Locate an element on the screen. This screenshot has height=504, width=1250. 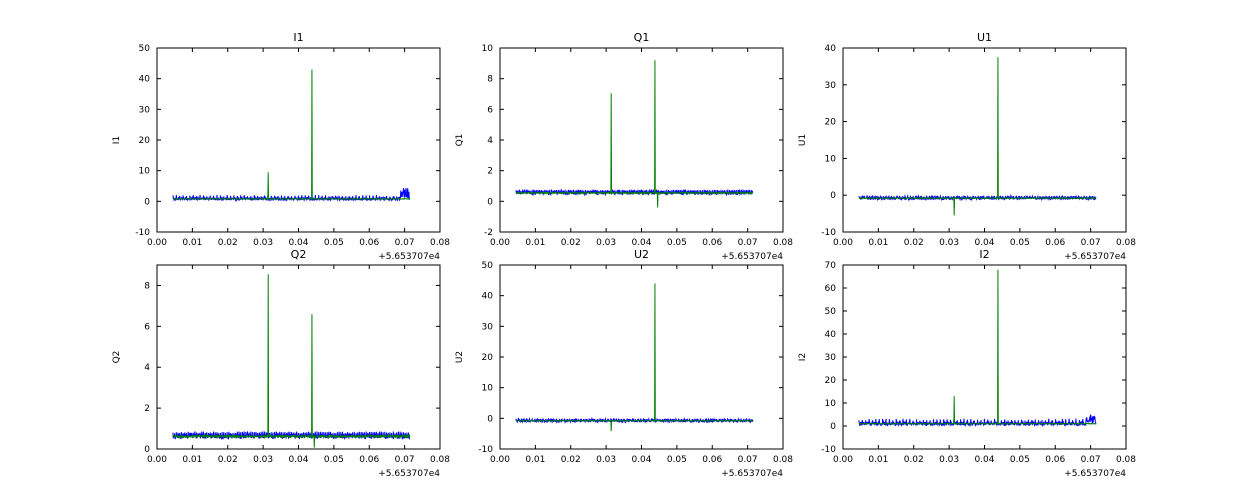
subplot-title: U1 is located at coordinates (984, 37).